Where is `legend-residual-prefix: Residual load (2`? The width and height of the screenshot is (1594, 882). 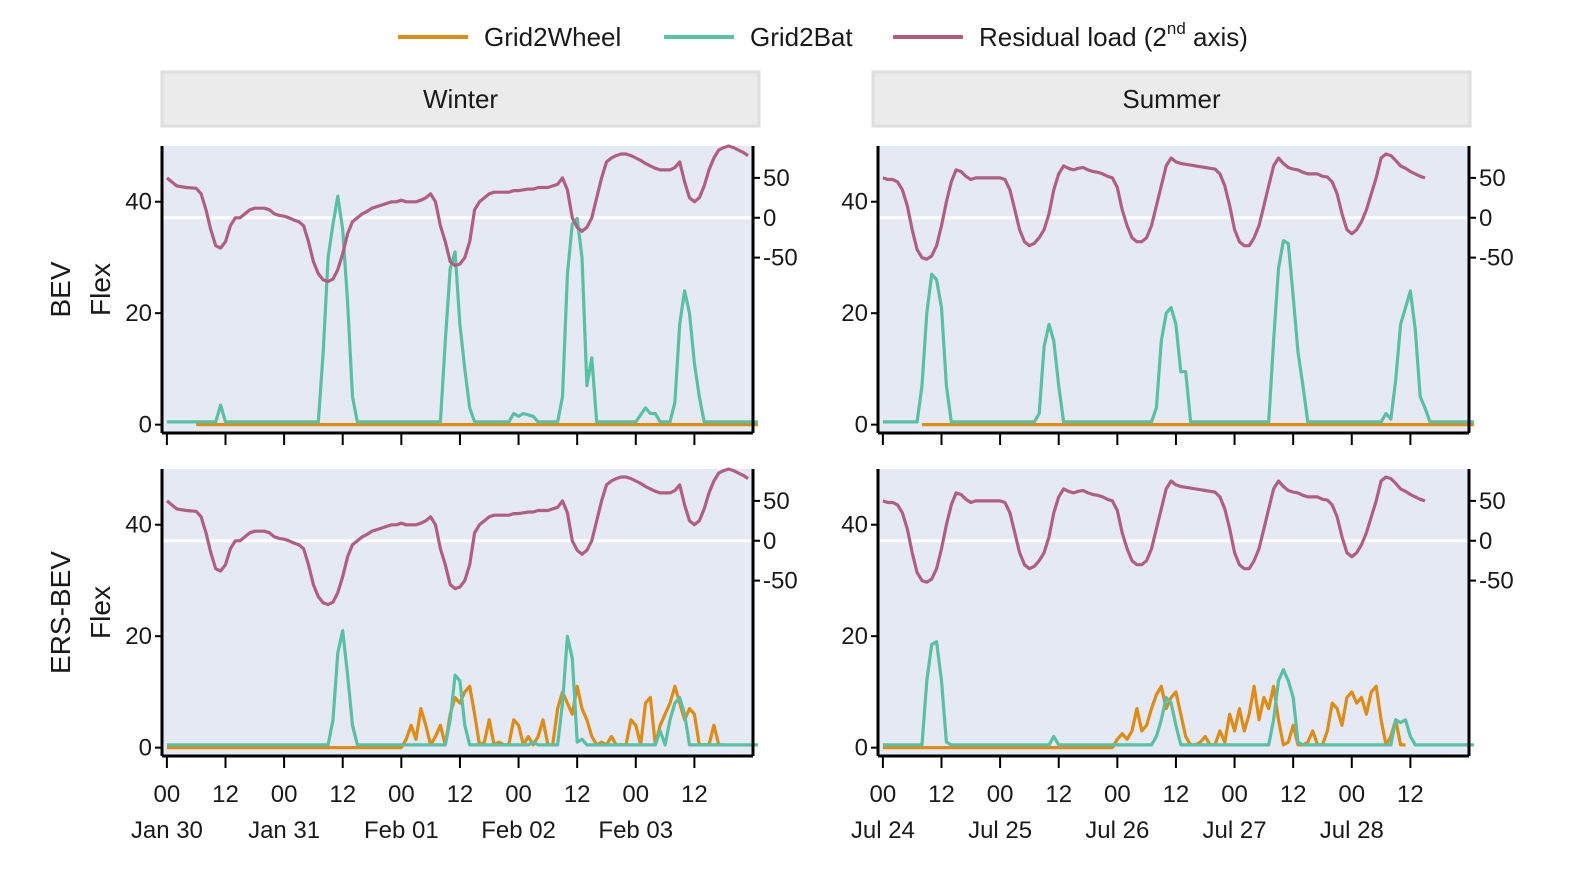
legend-residual-prefix: Residual load (2 is located at coordinates (1073, 37).